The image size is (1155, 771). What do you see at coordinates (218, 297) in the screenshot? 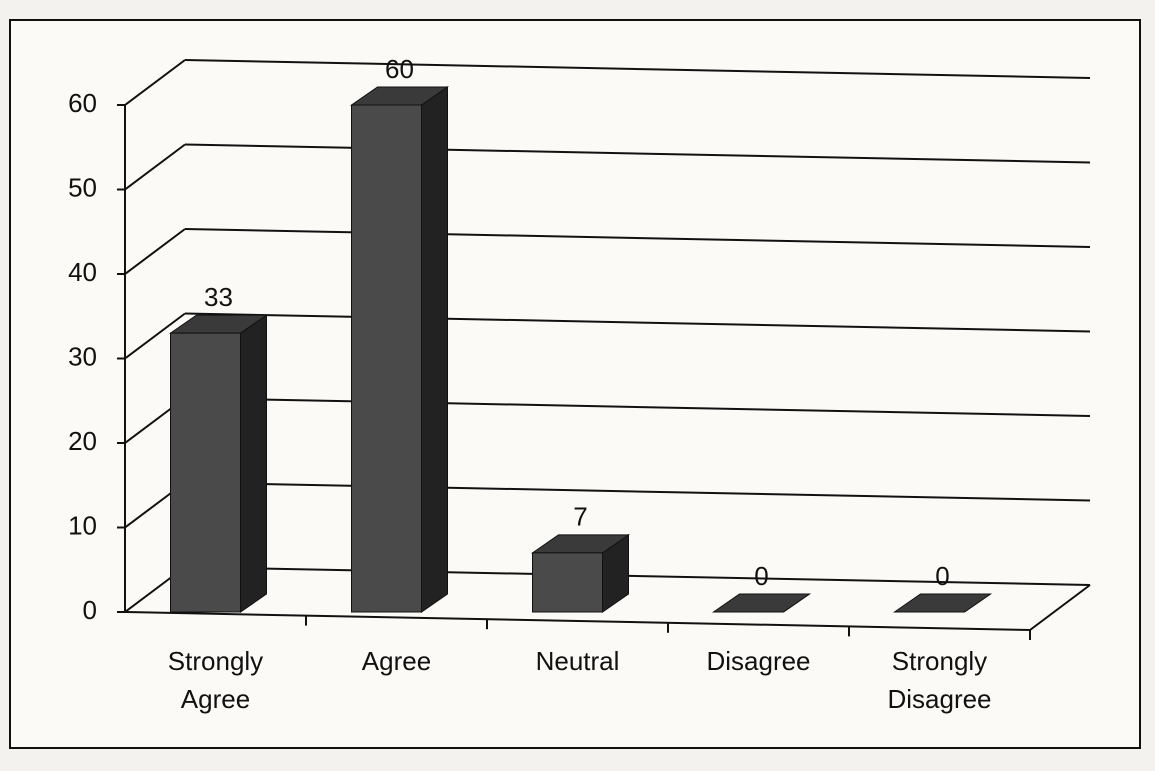
I see `data-label: 33` at bounding box center [218, 297].